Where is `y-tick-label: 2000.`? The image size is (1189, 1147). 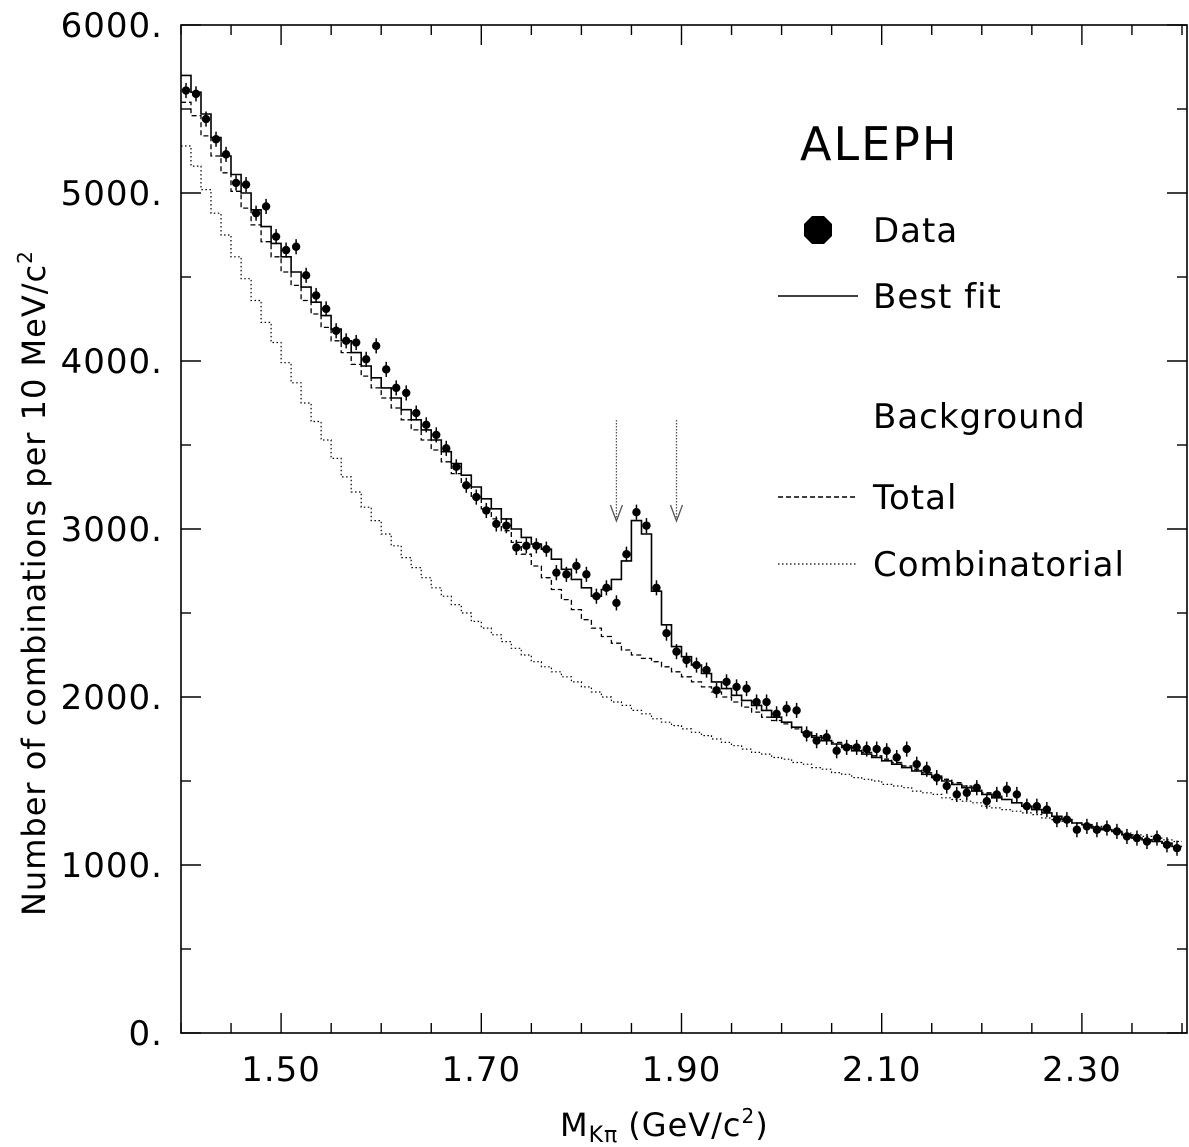
y-tick-label: 2000. is located at coordinates (112, 698).